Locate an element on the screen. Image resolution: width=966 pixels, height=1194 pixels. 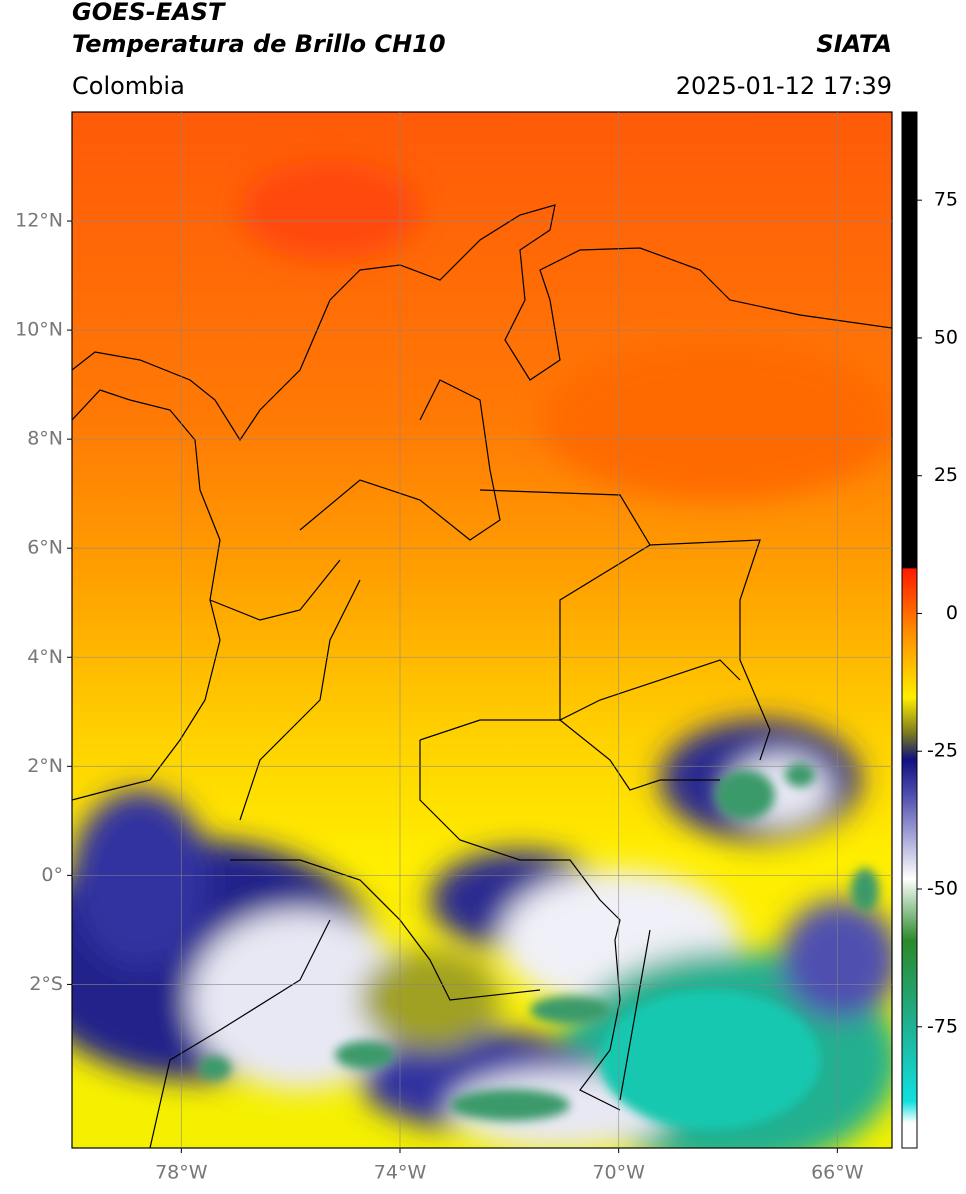
colorbar-tick-label: -50 is located at coordinates (942, 889).